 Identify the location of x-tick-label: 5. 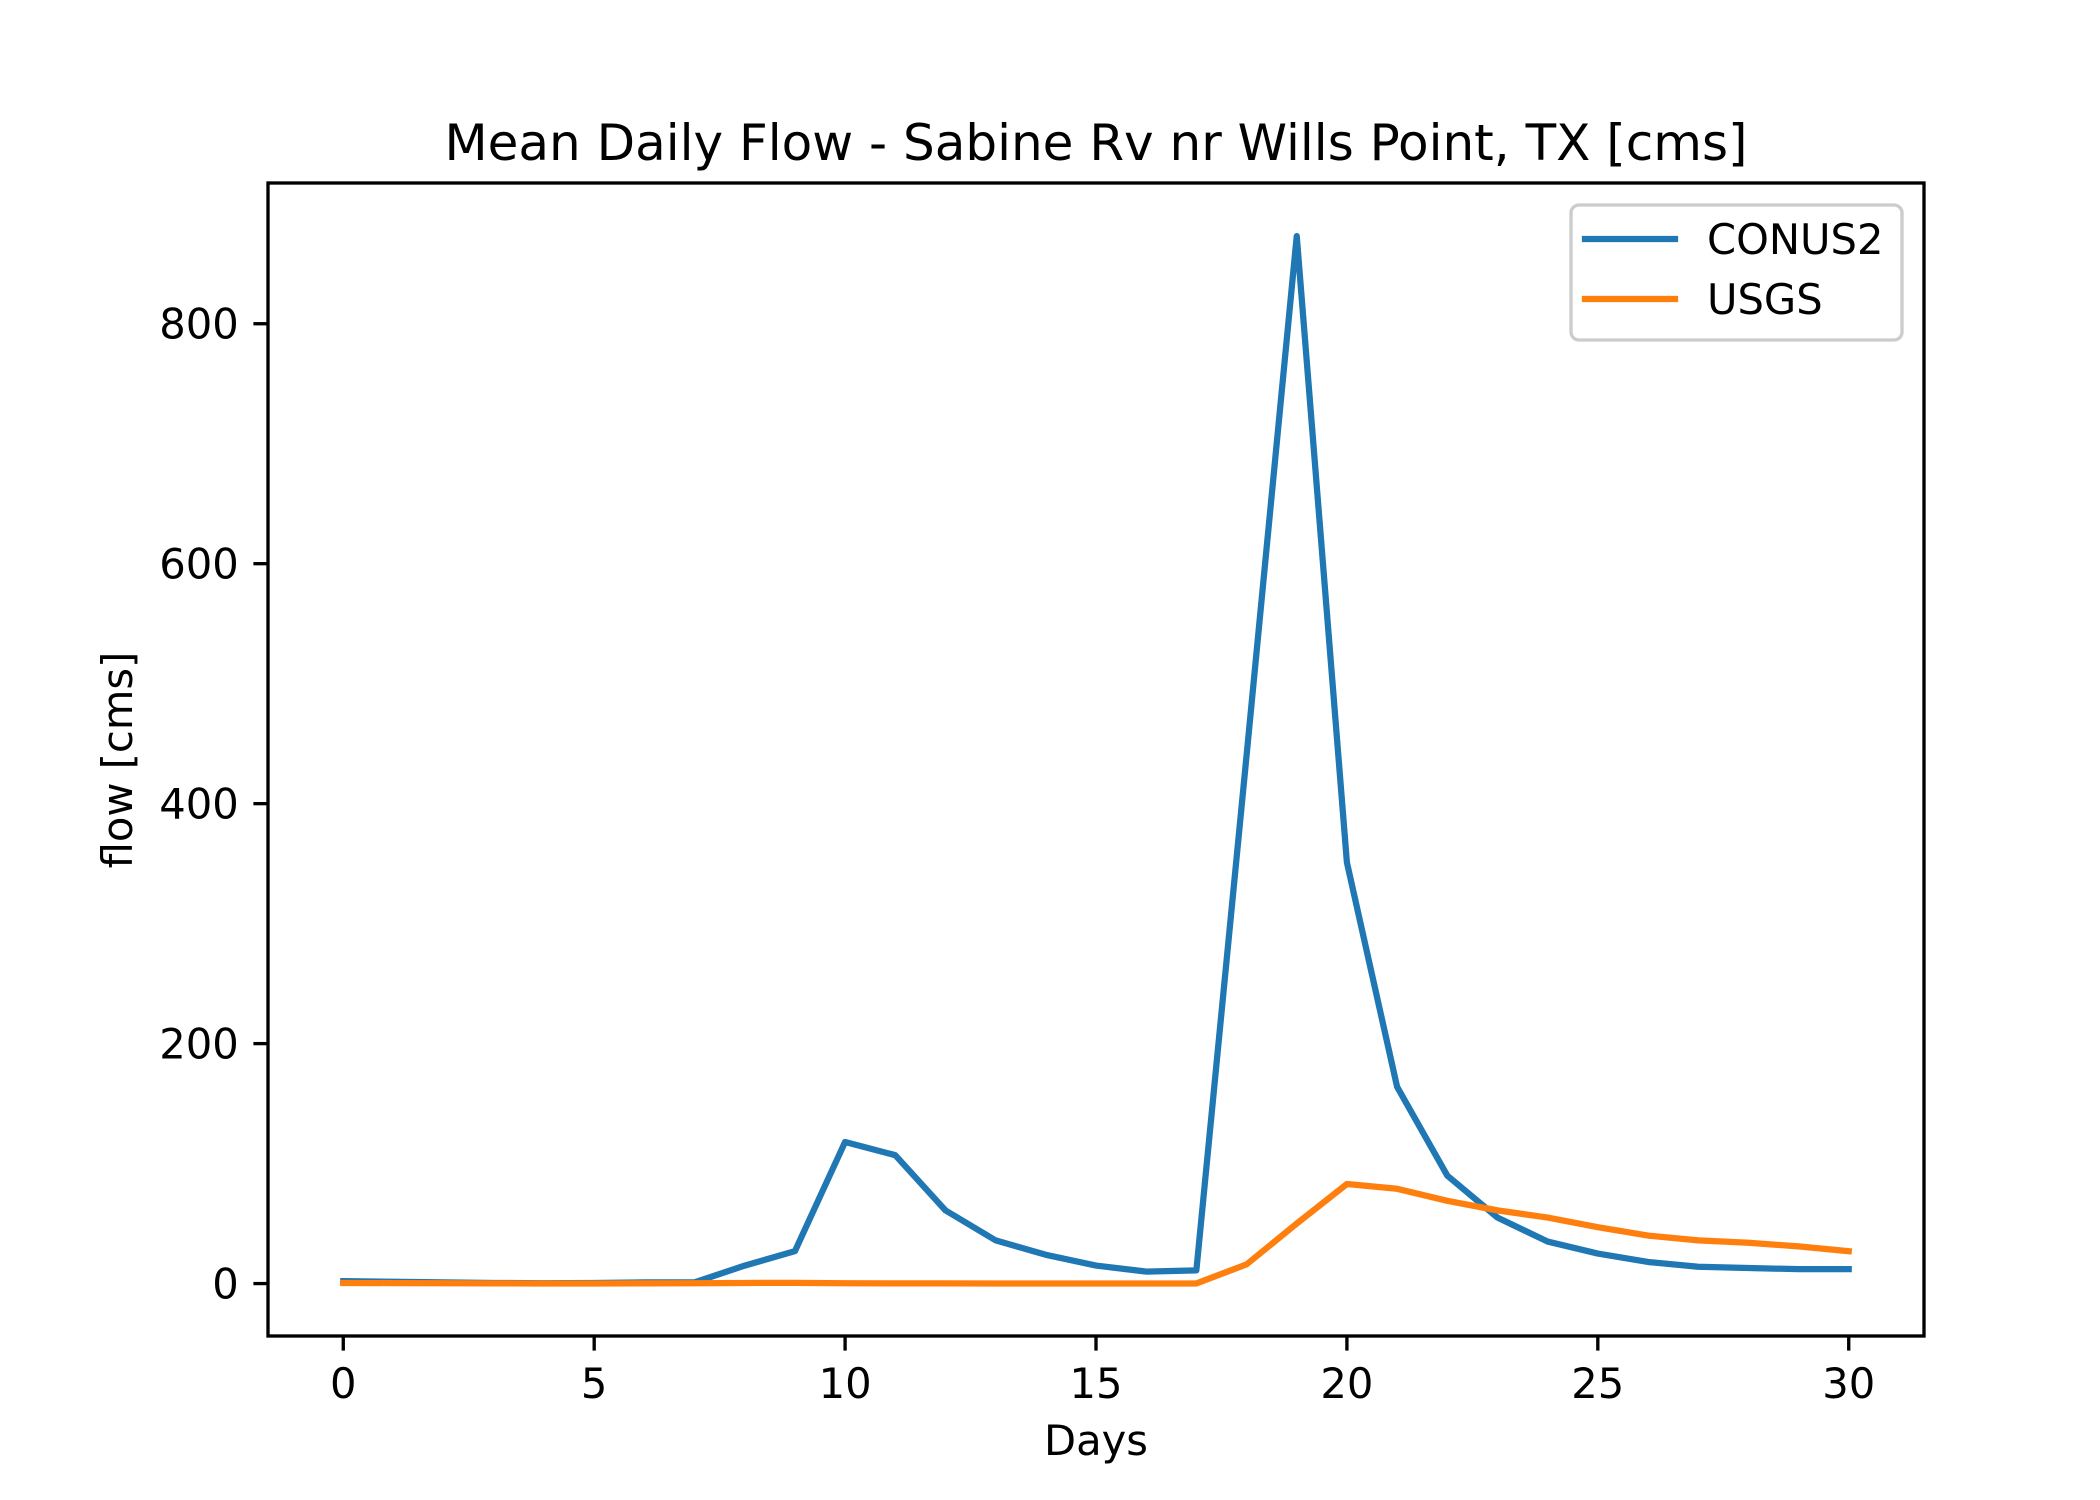
(594, 1383).